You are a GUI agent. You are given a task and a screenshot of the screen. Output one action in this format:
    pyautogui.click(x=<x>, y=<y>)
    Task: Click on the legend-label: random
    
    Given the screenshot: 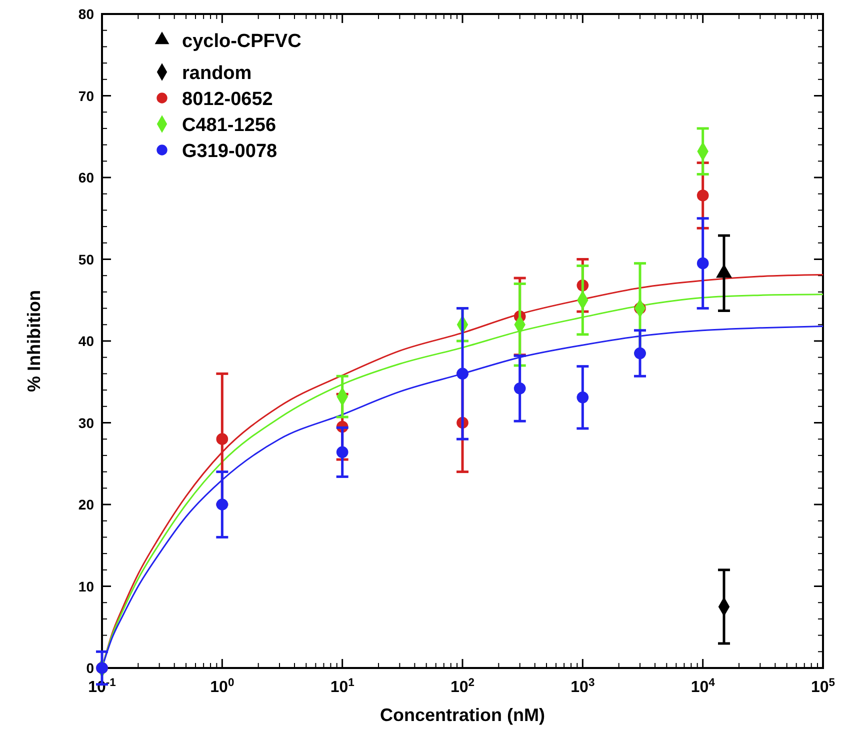 What is the action you would take?
    pyautogui.click(x=217, y=73)
    